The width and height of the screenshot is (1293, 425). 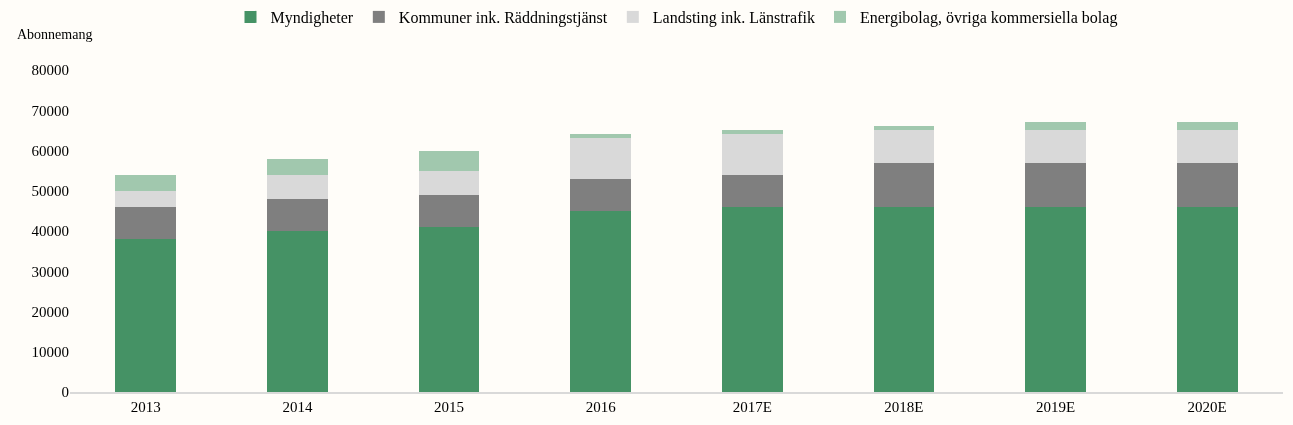 I want to click on y-tick-label: 70000, so click(x=50, y=110).